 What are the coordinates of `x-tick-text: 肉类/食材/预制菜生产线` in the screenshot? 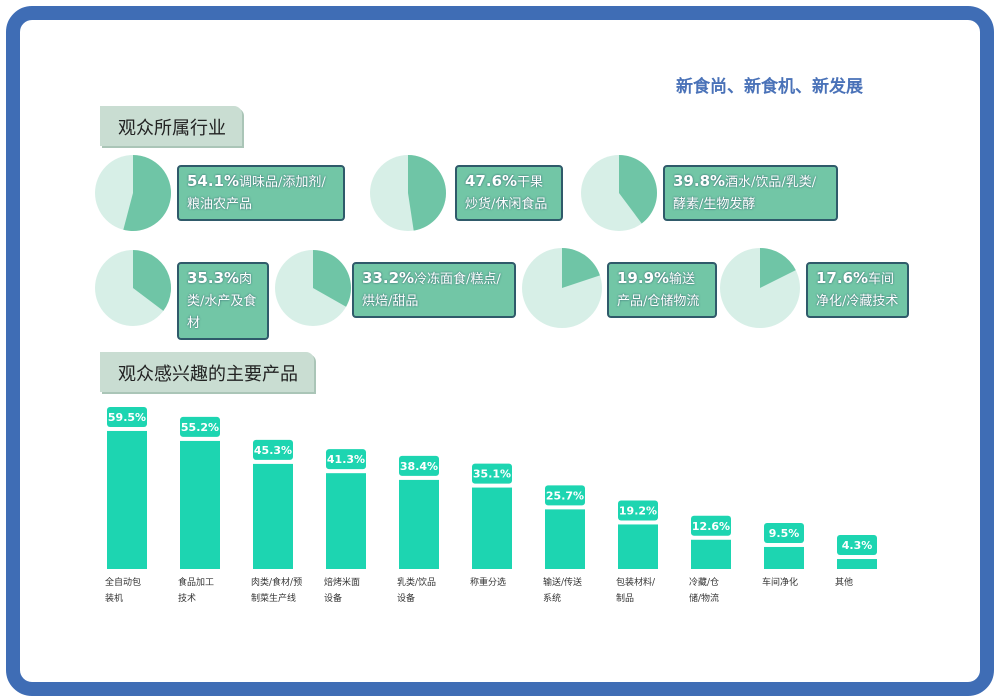 It's located at (277, 591).